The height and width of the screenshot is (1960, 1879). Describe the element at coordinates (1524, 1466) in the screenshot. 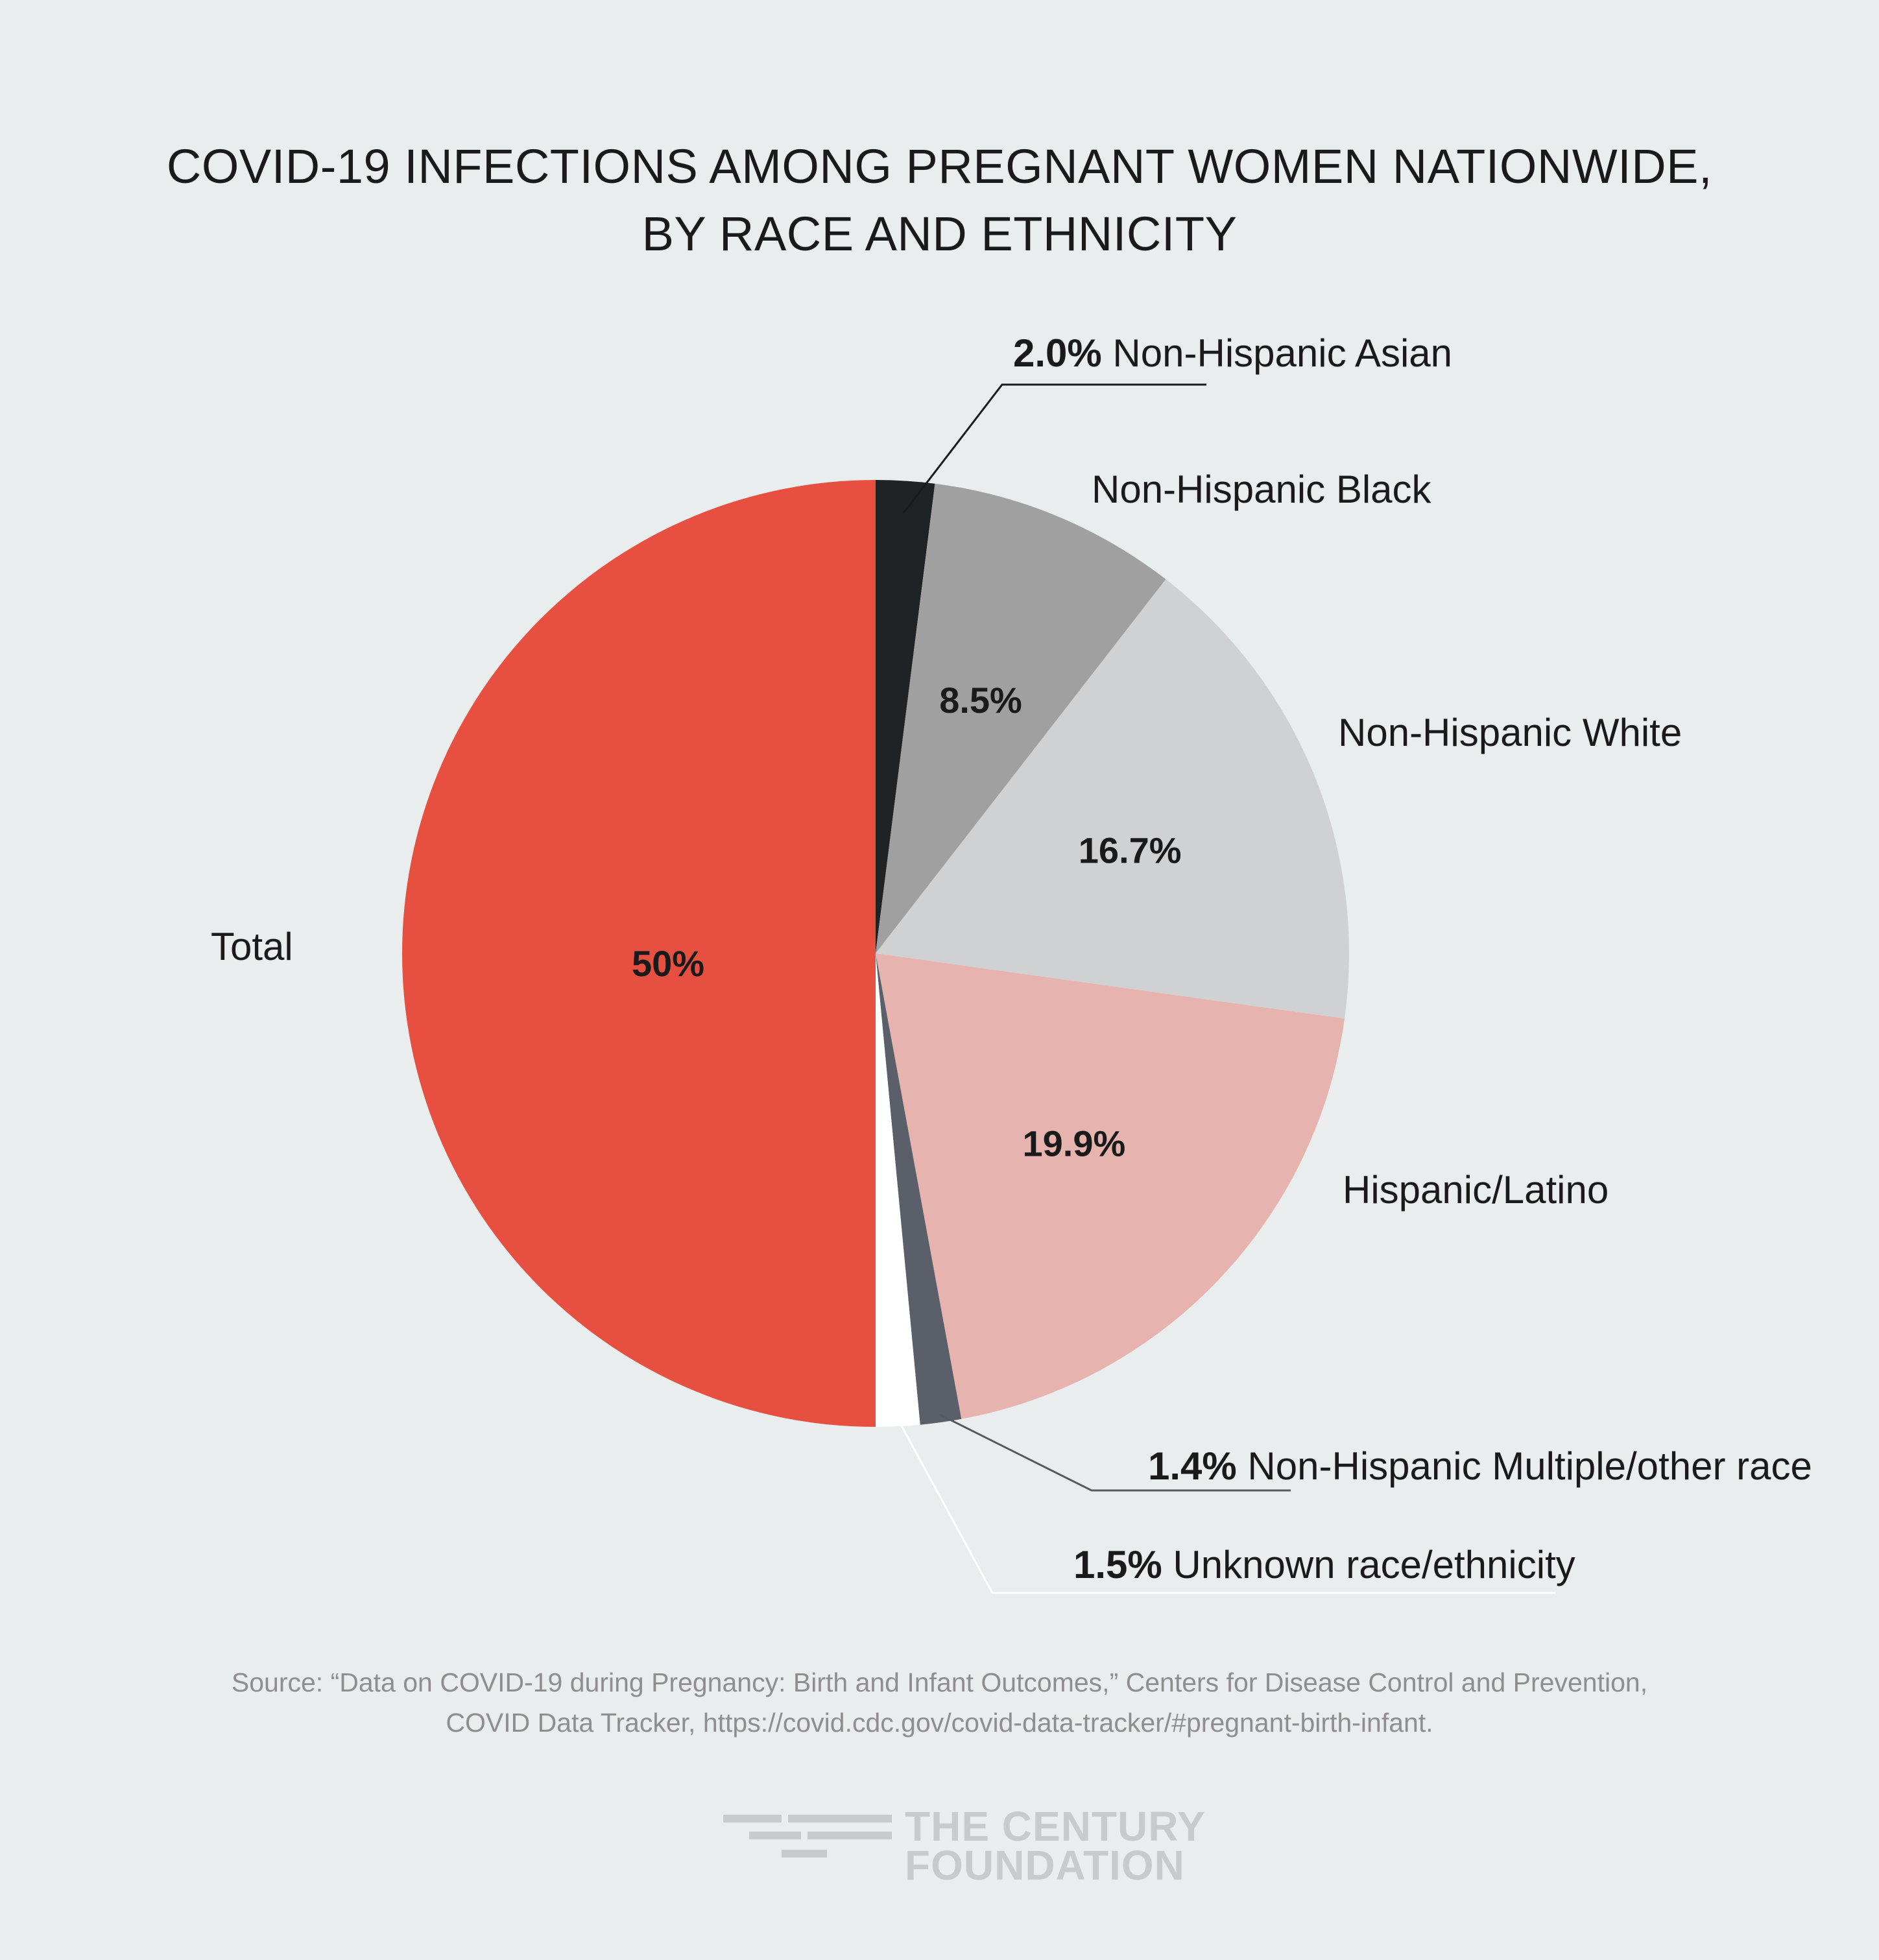

I see `label-non-hispanic-multiple-category: Non-Hispanic Multiple/other race` at that location.